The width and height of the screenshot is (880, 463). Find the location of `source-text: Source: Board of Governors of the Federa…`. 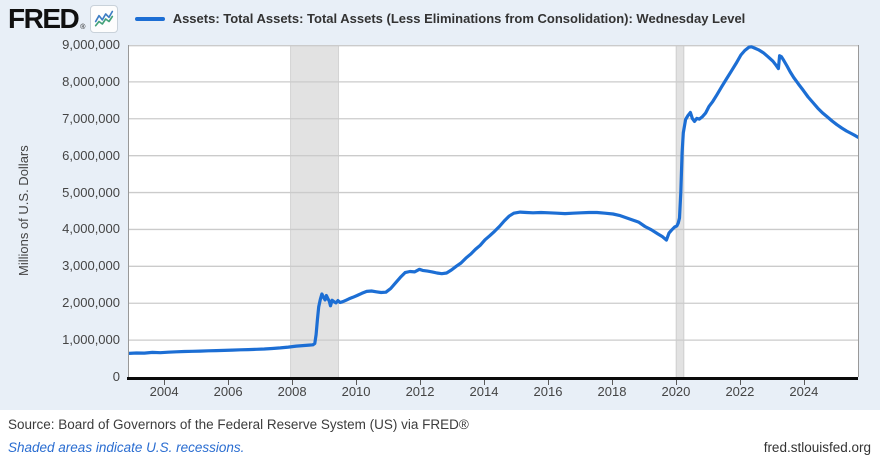

source-text: Source: Board of Governors of the Federa… is located at coordinates (238, 424).